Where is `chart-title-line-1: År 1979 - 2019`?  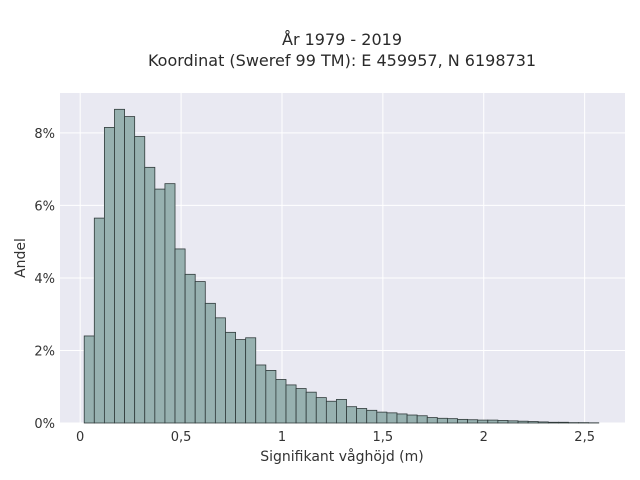 chart-title-line-1: År 1979 - 2019 is located at coordinates (342, 39).